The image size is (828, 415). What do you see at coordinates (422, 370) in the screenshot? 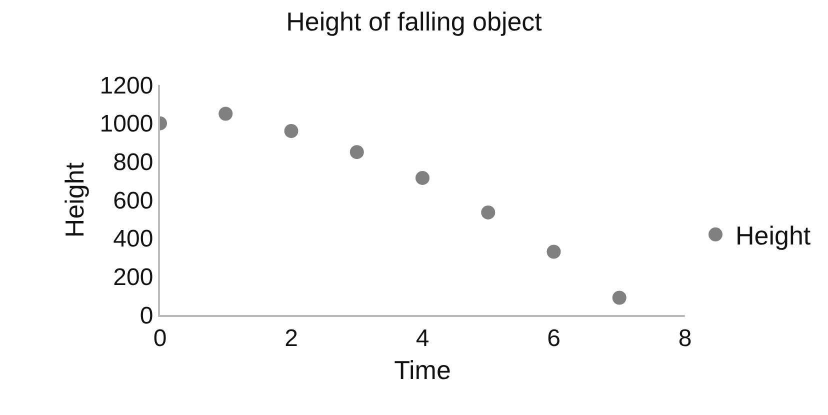
I see `x-axis-title: Time` at bounding box center [422, 370].